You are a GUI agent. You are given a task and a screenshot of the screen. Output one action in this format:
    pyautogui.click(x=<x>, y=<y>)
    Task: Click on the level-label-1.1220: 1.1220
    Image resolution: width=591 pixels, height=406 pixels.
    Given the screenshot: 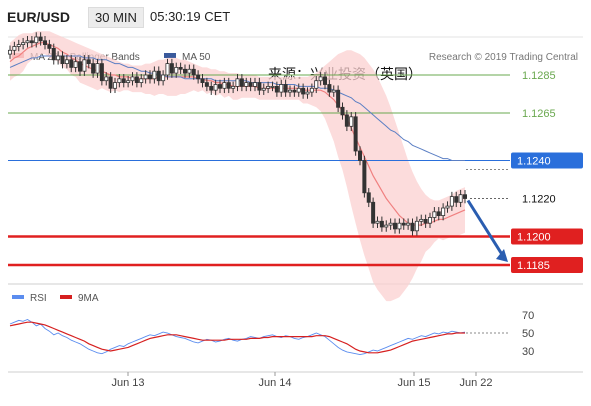 What is the action you would take?
    pyautogui.click(x=539, y=200)
    